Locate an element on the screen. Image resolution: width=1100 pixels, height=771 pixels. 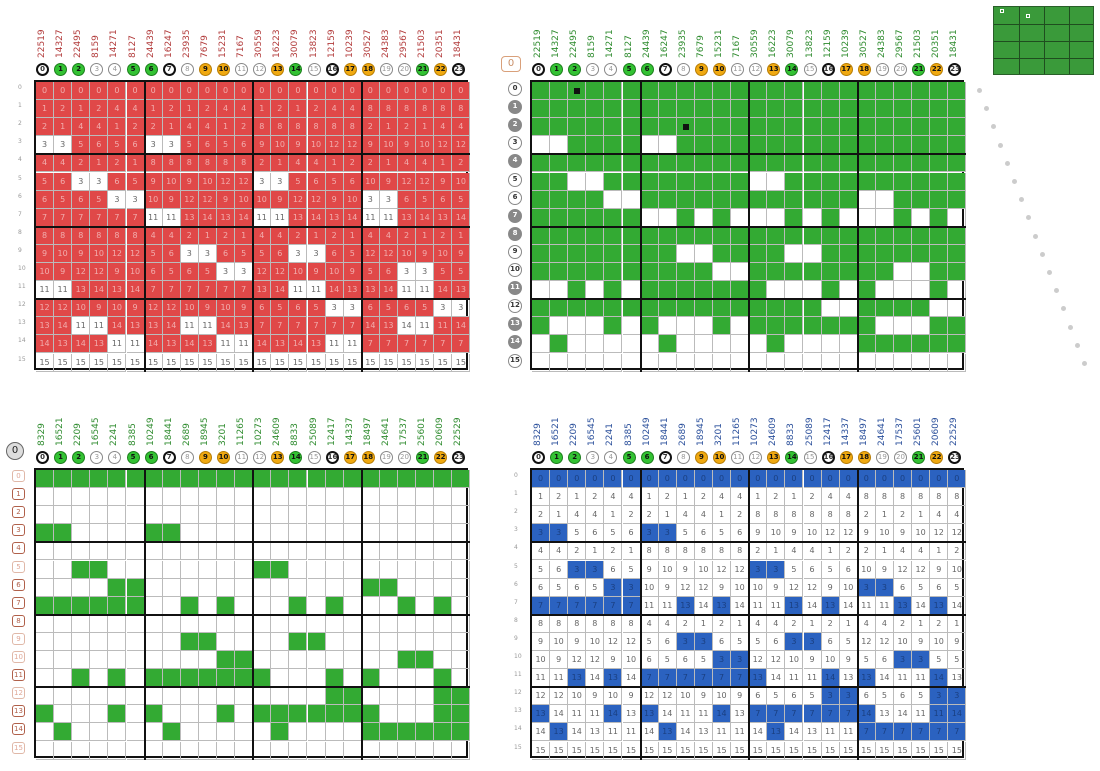
column-index-circle: 12 is located at coordinates (260, 69).